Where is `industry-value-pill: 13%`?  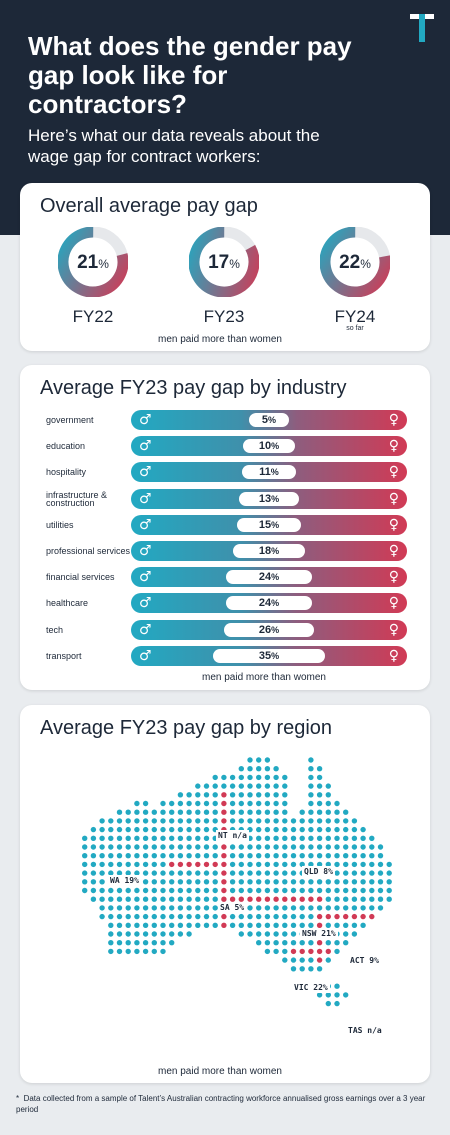 industry-value-pill: 13% is located at coordinates (269, 498).